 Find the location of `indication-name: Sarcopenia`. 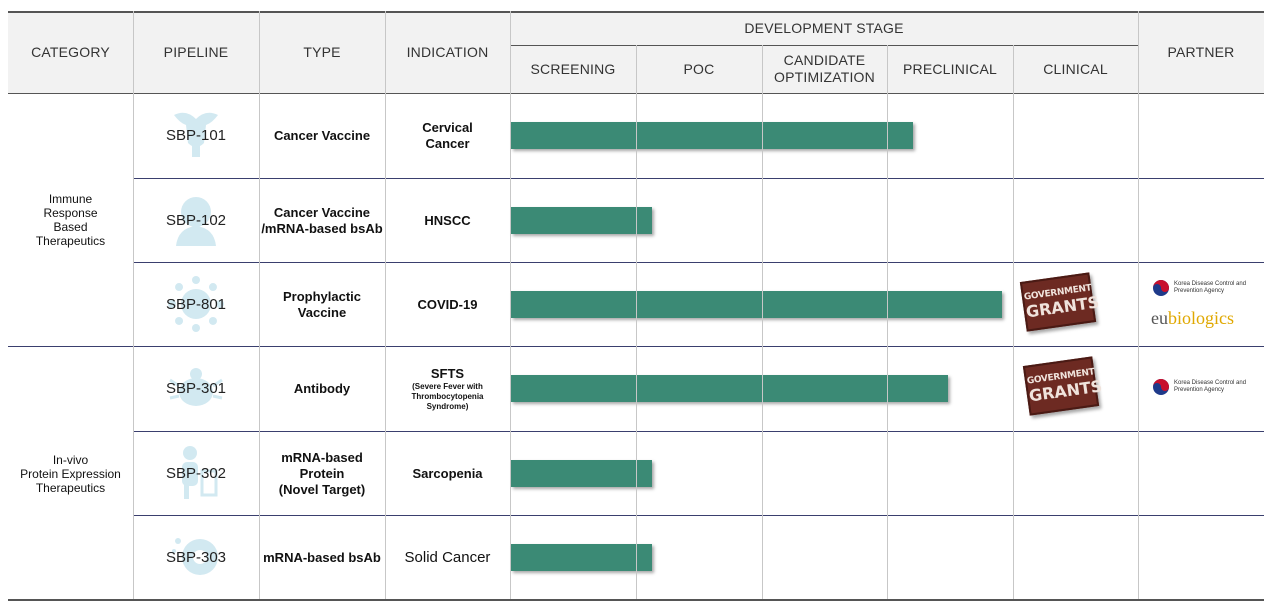

indication-name: Sarcopenia is located at coordinates (447, 473).